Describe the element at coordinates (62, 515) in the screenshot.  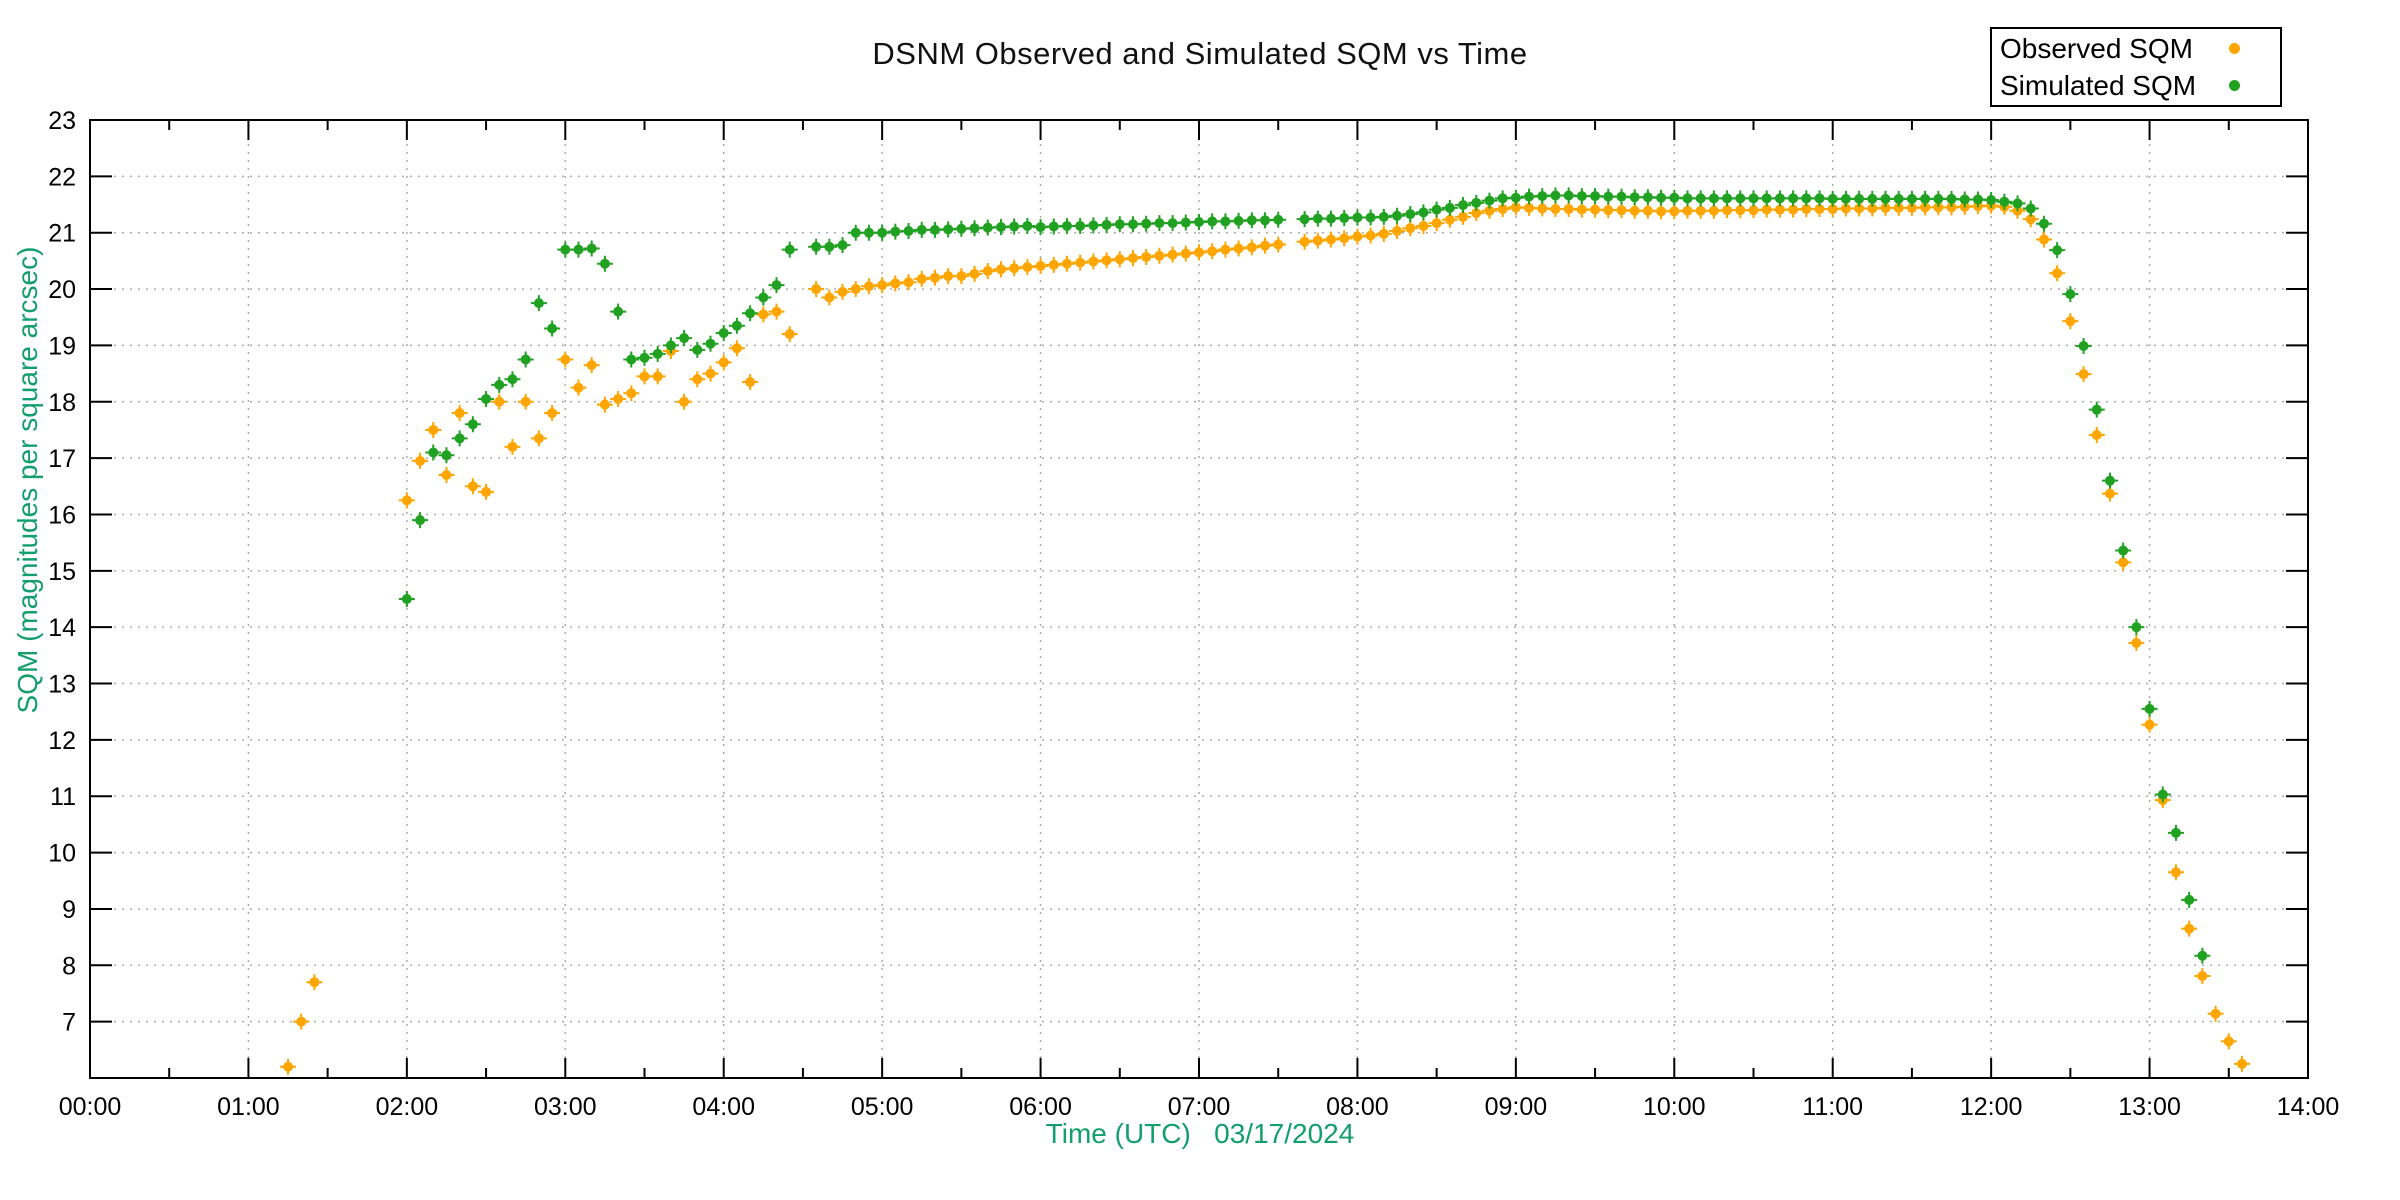
I see `y-tick-label: 16` at that location.